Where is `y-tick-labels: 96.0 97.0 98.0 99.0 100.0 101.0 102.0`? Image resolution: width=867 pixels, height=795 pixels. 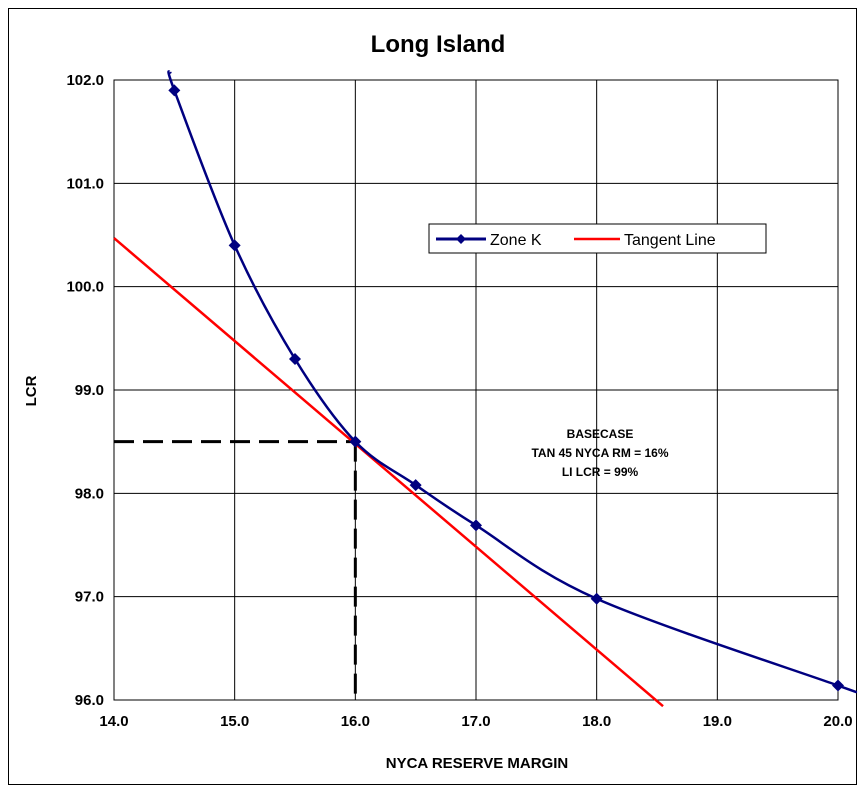 y-tick-labels: 96.0 97.0 98.0 99.0 100.0 101.0 102.0 is located at coordinates (85, 390).